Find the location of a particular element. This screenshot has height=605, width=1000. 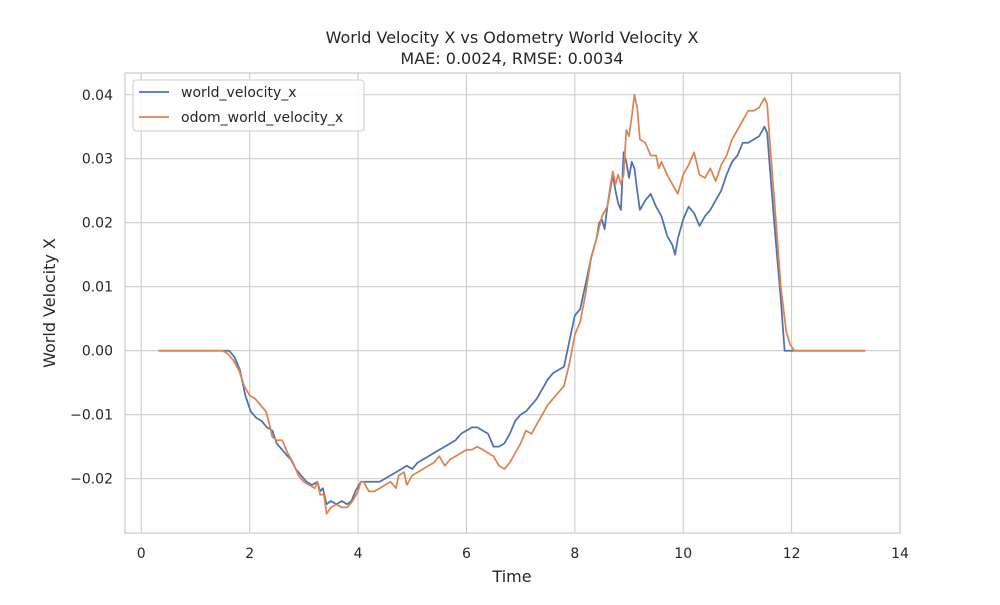

x-tick-label: 0 is located at coordinates (141, 554).